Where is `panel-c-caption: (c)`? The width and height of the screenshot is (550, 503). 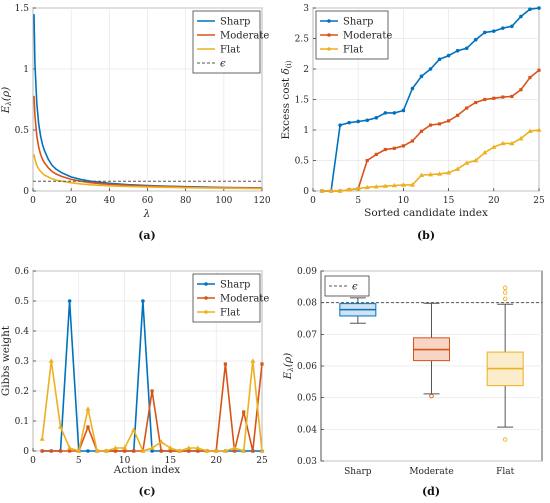
panel-c-caption: (c) is located at coordinates (146, 491).